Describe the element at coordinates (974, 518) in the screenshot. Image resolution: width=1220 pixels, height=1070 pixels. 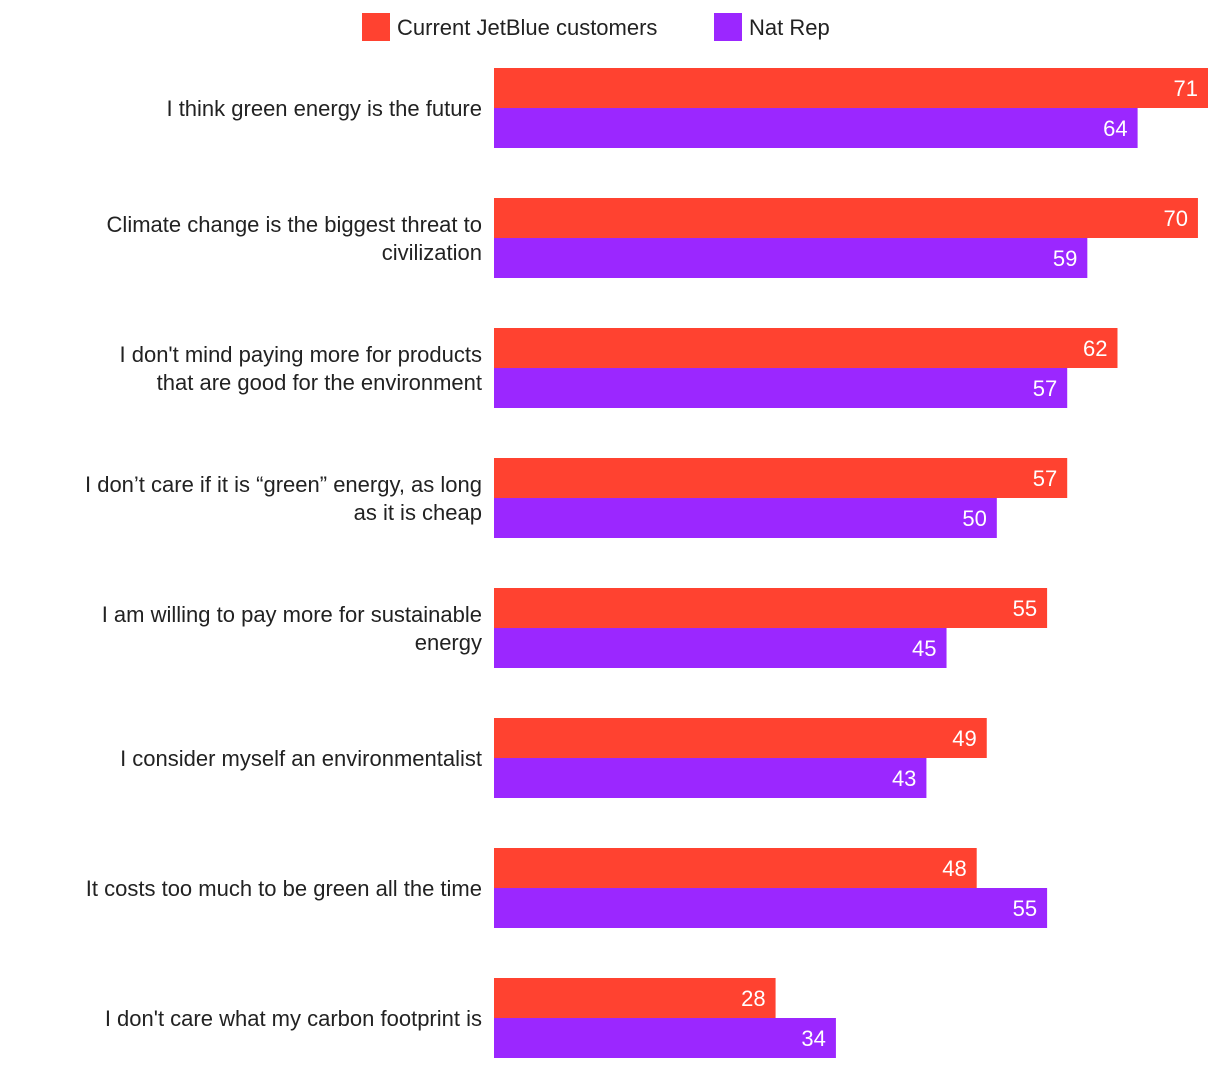
I see `data-label-natrep: 50` at that location.